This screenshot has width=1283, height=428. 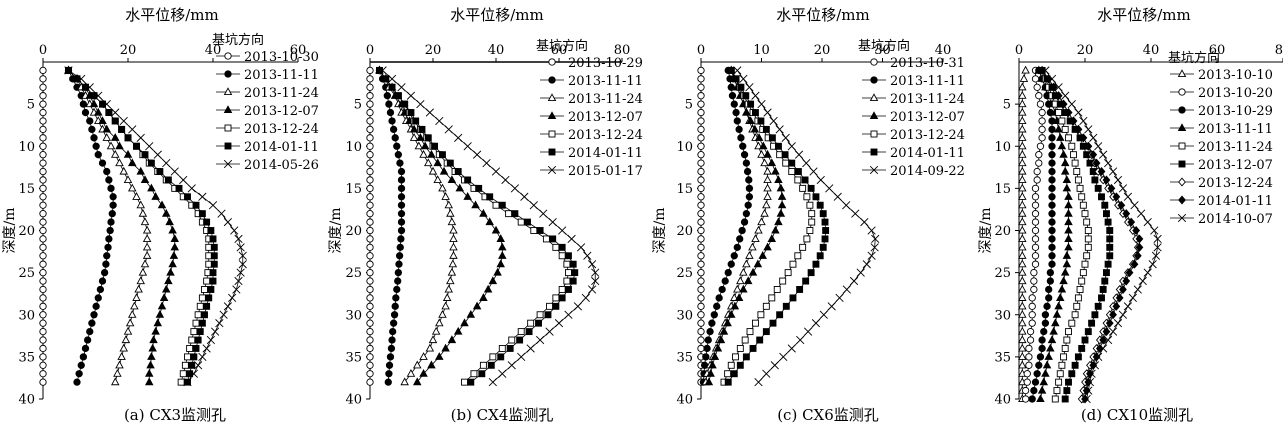 What do you see at coordinates (26, 189) in the screenshot?
I see `y-tick-label: 15` at bounding box center [26, 189].